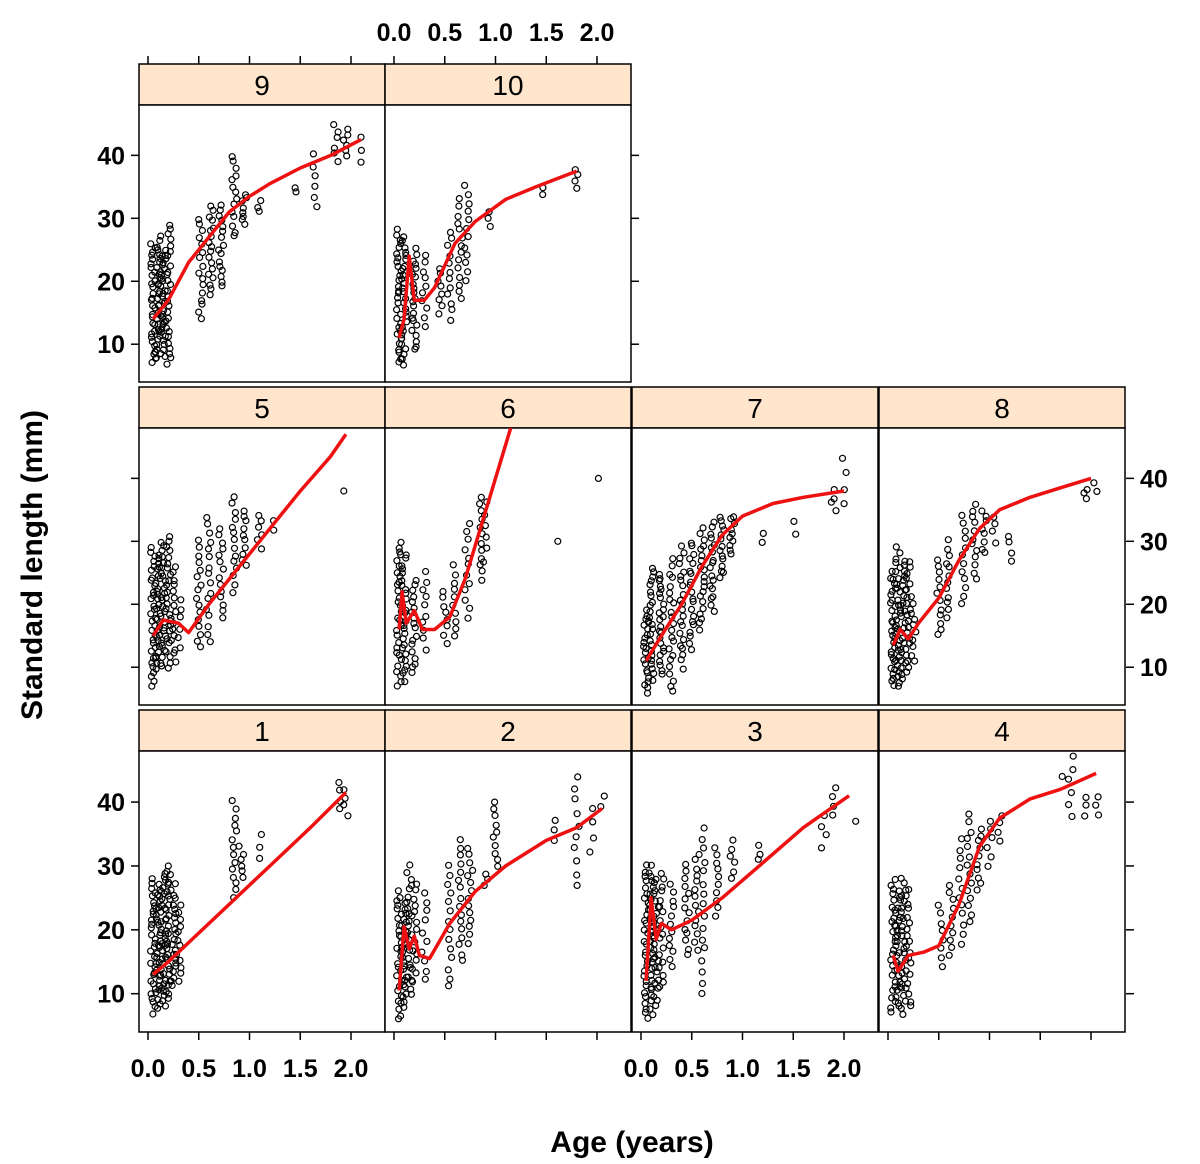 This screenshot has height=1164, width=1200. What do you see at coordinates (262, 408) in the screenshot?
I see `strip-label: 5` at bounding box center [262, 408].